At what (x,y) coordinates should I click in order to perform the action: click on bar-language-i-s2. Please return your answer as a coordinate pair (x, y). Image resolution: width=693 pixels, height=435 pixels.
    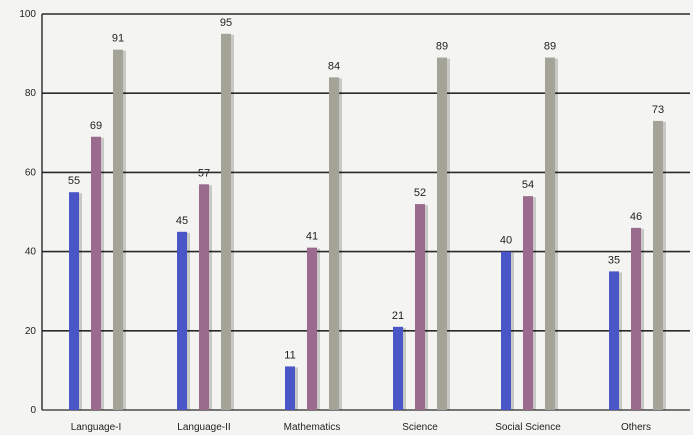
    Looking at the image, I should click on (96, 273).